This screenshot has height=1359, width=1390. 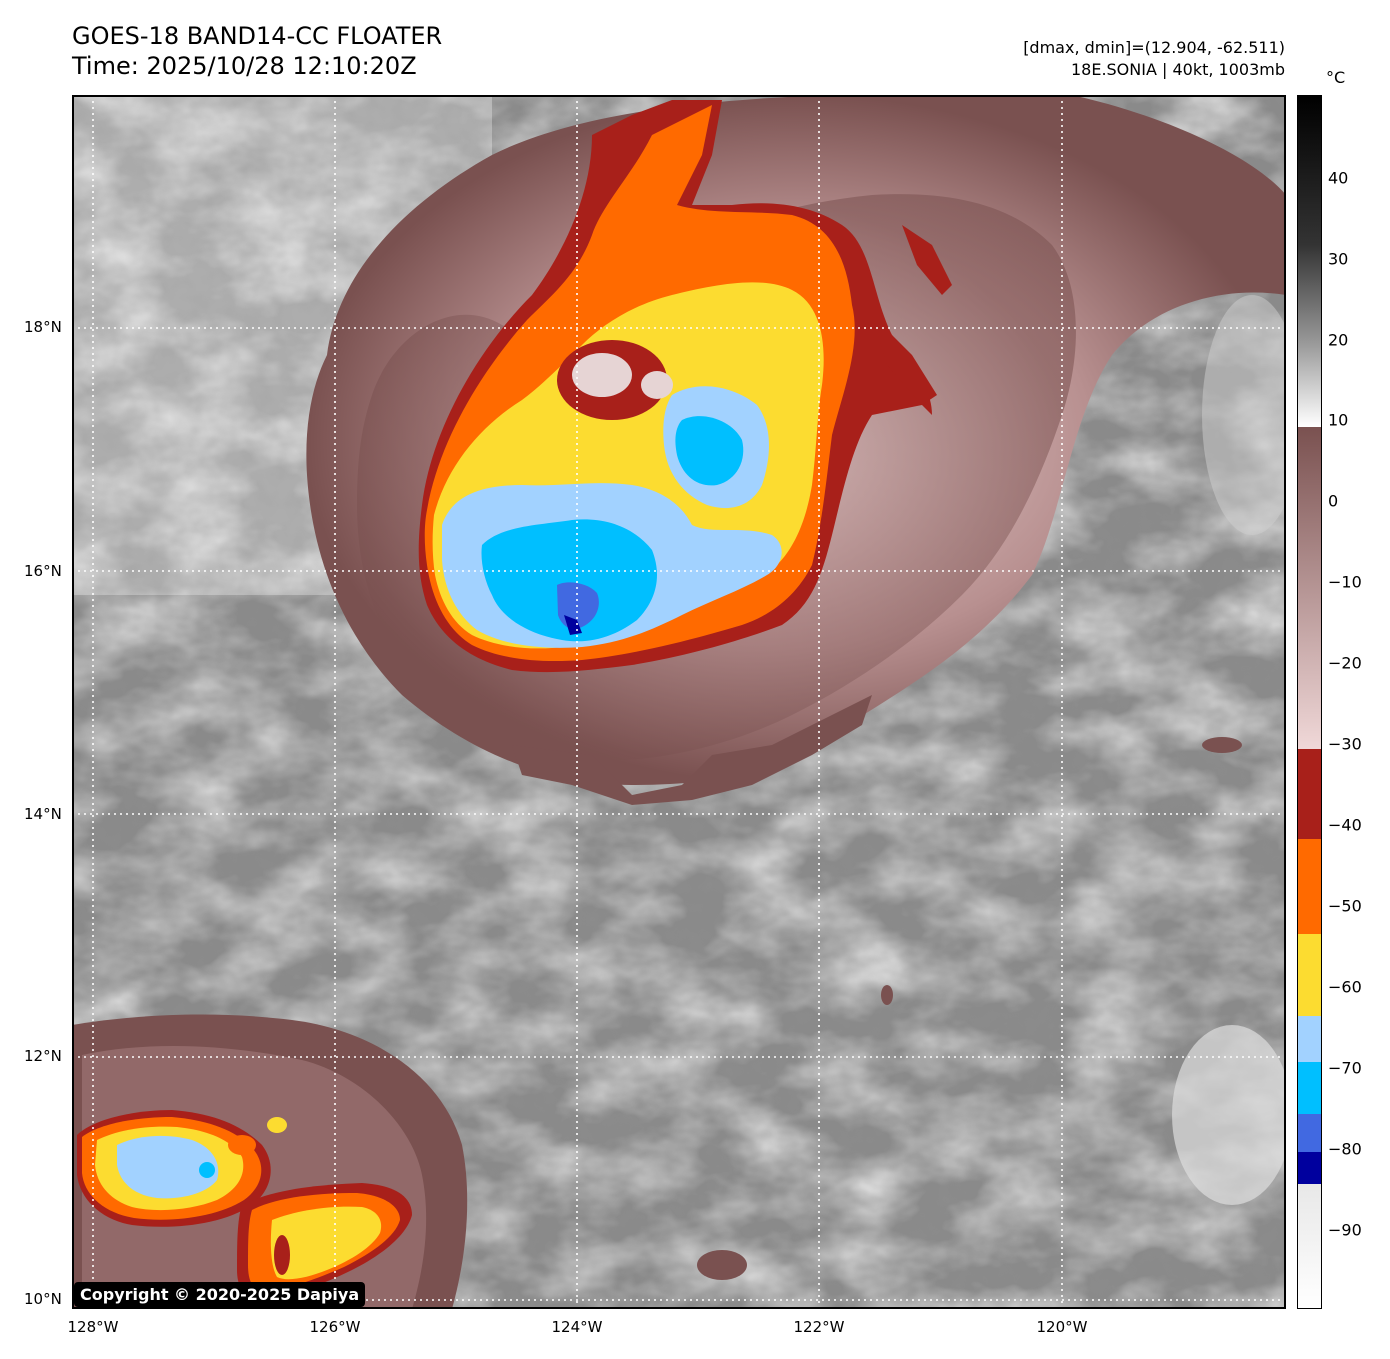 What do you see at coordinates (927, 260) in the screenshot?
I see `outer-band` at bounding box center [927, 260].